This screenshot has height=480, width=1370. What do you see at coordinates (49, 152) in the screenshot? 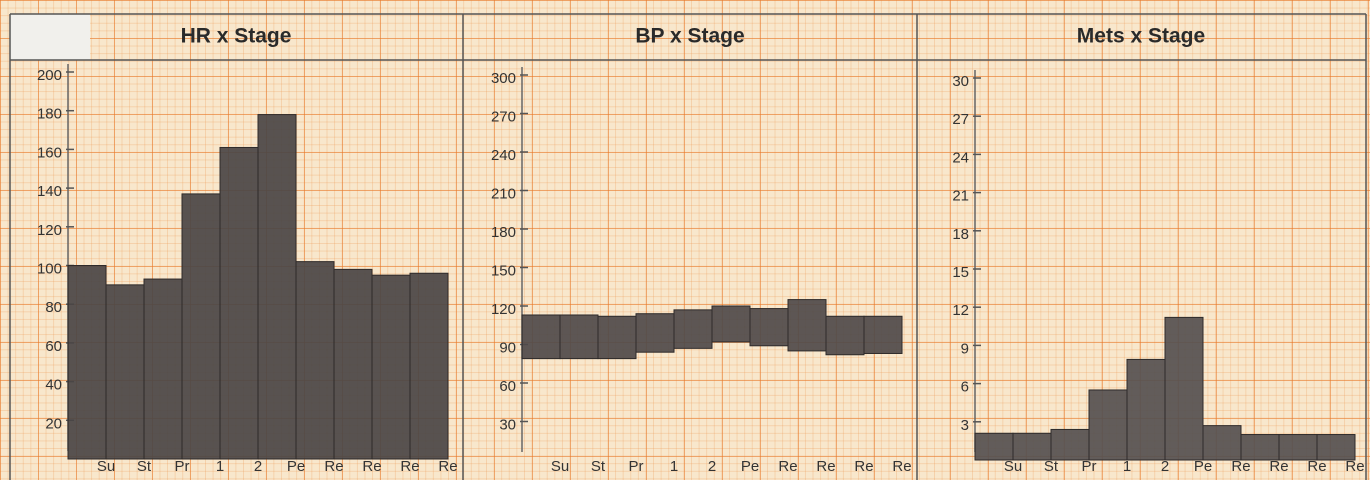
I see `y-tick-label: 160` at bounding box center [49, 152].